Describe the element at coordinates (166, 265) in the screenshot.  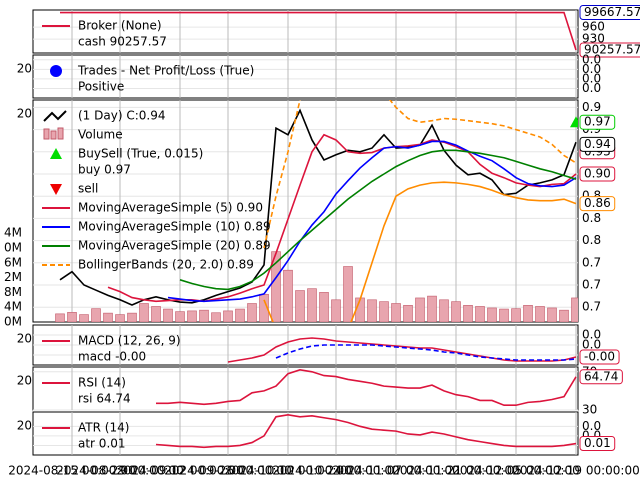
I see `legend-entry: BollingerBands (20, 2.0) 0.89` at that location.